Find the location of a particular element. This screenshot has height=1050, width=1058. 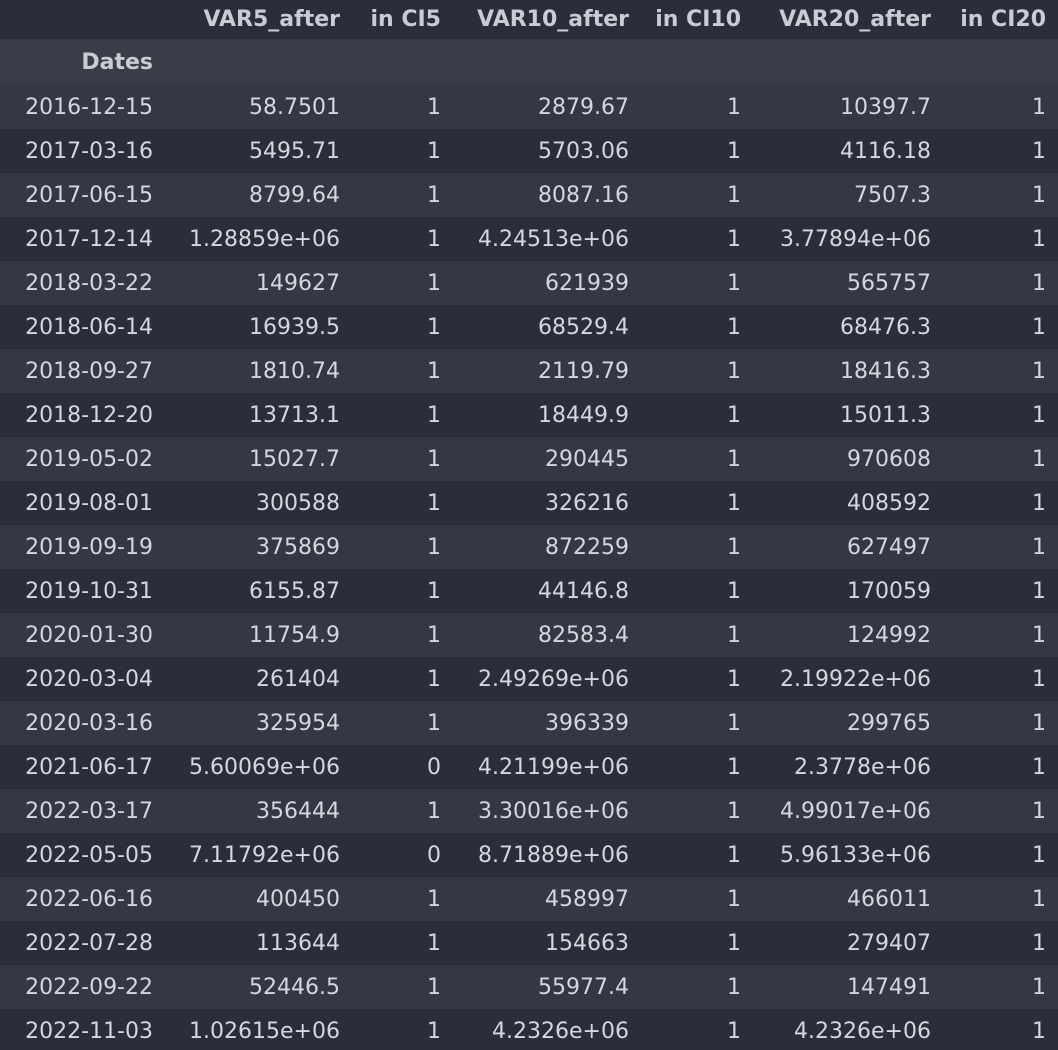

table-row: 2017-03-16 5495.71 1 5703.06 1 4116.18 1 is located at coordinates (529, 151).